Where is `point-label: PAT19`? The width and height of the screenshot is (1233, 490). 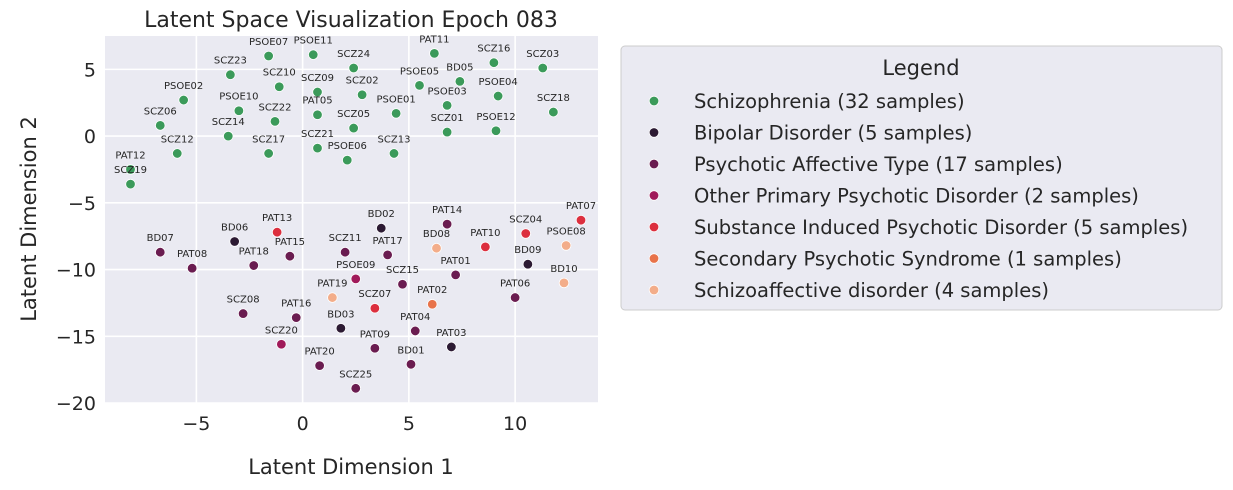
point-label: PAT19 is located at coordinates (332, 284).